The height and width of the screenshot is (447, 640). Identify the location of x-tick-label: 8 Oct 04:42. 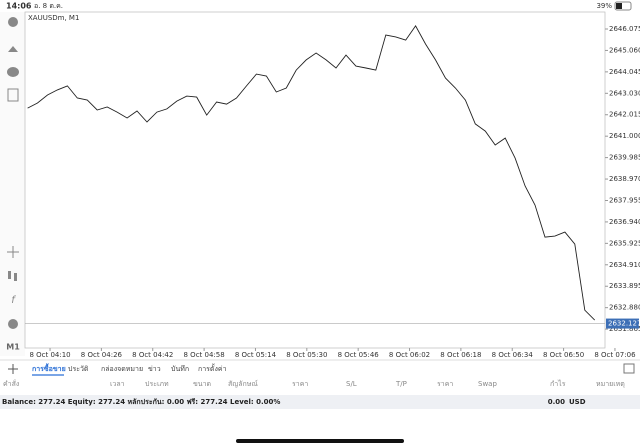
(152, 355).